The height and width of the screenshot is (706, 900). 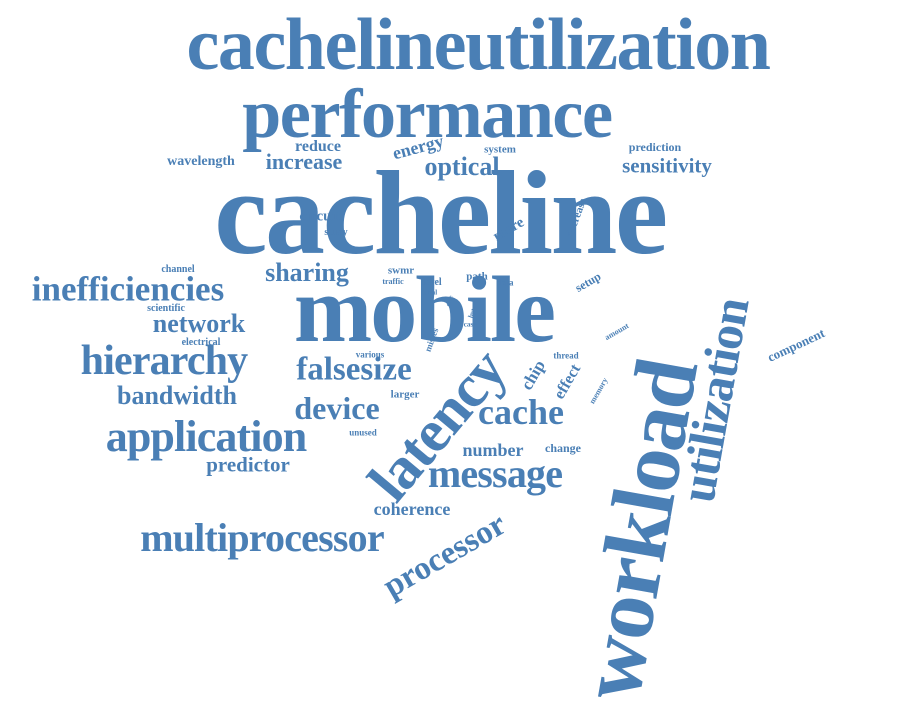 What do you see at coordinates (164, 361) in the screenshot?
I see `word-hierarchy: hierarchy` at bounding box center [164, 361].